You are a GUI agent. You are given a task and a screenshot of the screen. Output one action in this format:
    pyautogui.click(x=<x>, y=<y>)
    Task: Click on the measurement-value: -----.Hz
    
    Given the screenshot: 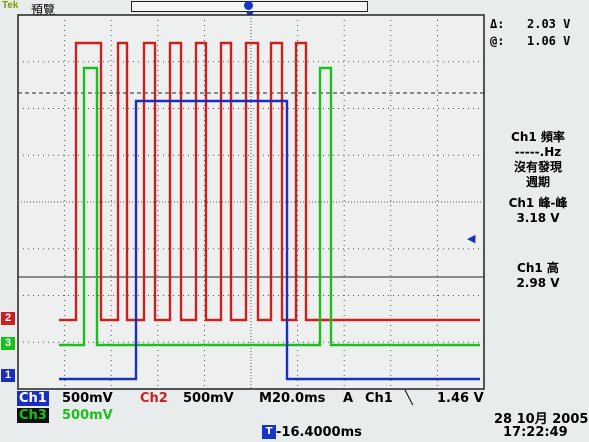 What is the action you would take?
    pyautogui.click(x=538, y=152)
    